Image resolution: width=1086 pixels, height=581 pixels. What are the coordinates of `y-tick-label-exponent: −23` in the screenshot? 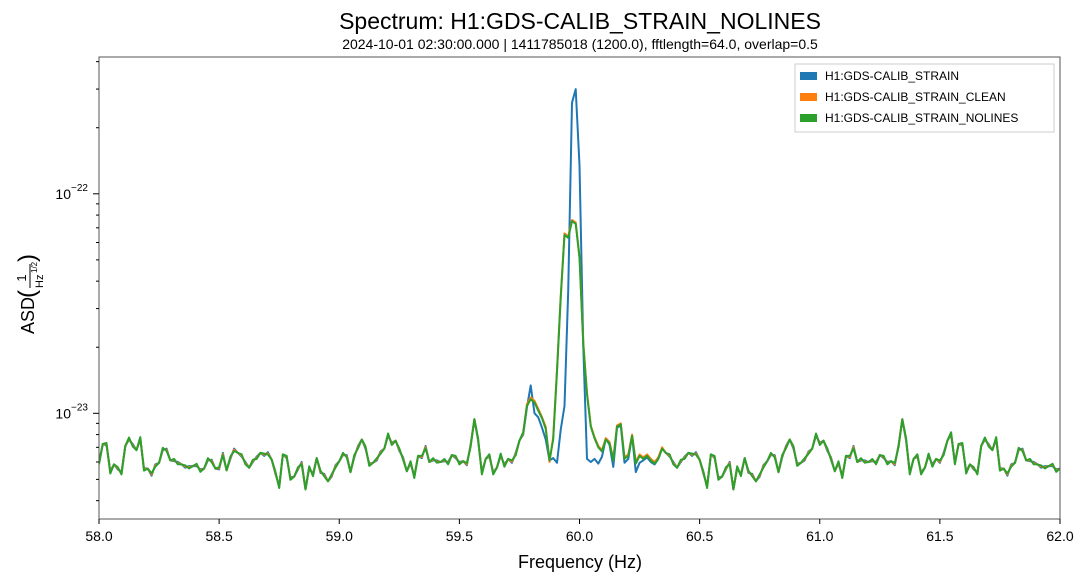 It's located at (79, 407).